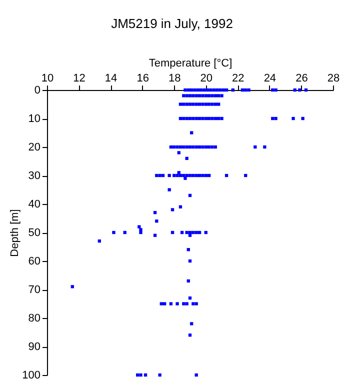 The image size is (341, 384). I want to click on x-tick-label: 16, so click(142, 78).